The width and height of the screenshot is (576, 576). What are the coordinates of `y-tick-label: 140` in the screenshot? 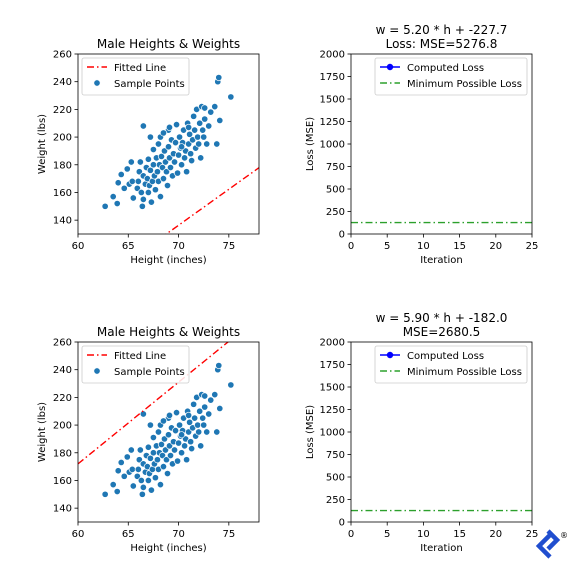 It's located at (62, 221).